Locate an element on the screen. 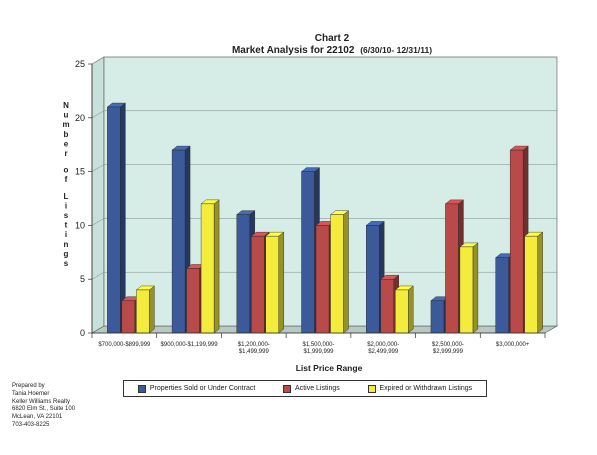 The height and width of the screenshot is (455, 597). y-tick-label: 10 is located at coordinates (80, 225).